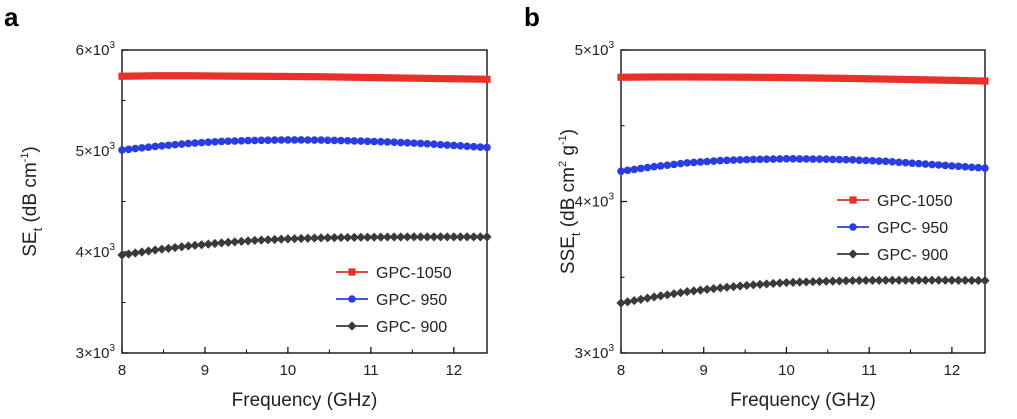 The width and height of the screenshot is (1017, 419). What do you see at coordinates (96, 150) in the screenshot?
I see `panel-a-y-tick-label: 5×10³` at bounding box center [96, 150].